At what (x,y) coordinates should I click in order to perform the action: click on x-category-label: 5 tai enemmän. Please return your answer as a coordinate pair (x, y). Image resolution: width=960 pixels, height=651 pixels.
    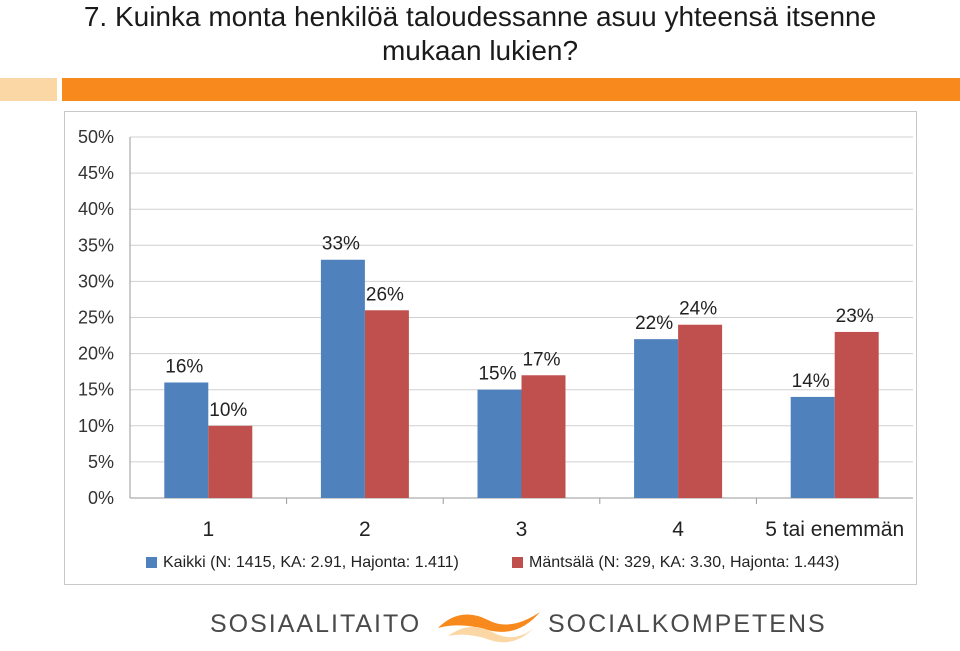
    Looking at the image, I should click on (834, 529).